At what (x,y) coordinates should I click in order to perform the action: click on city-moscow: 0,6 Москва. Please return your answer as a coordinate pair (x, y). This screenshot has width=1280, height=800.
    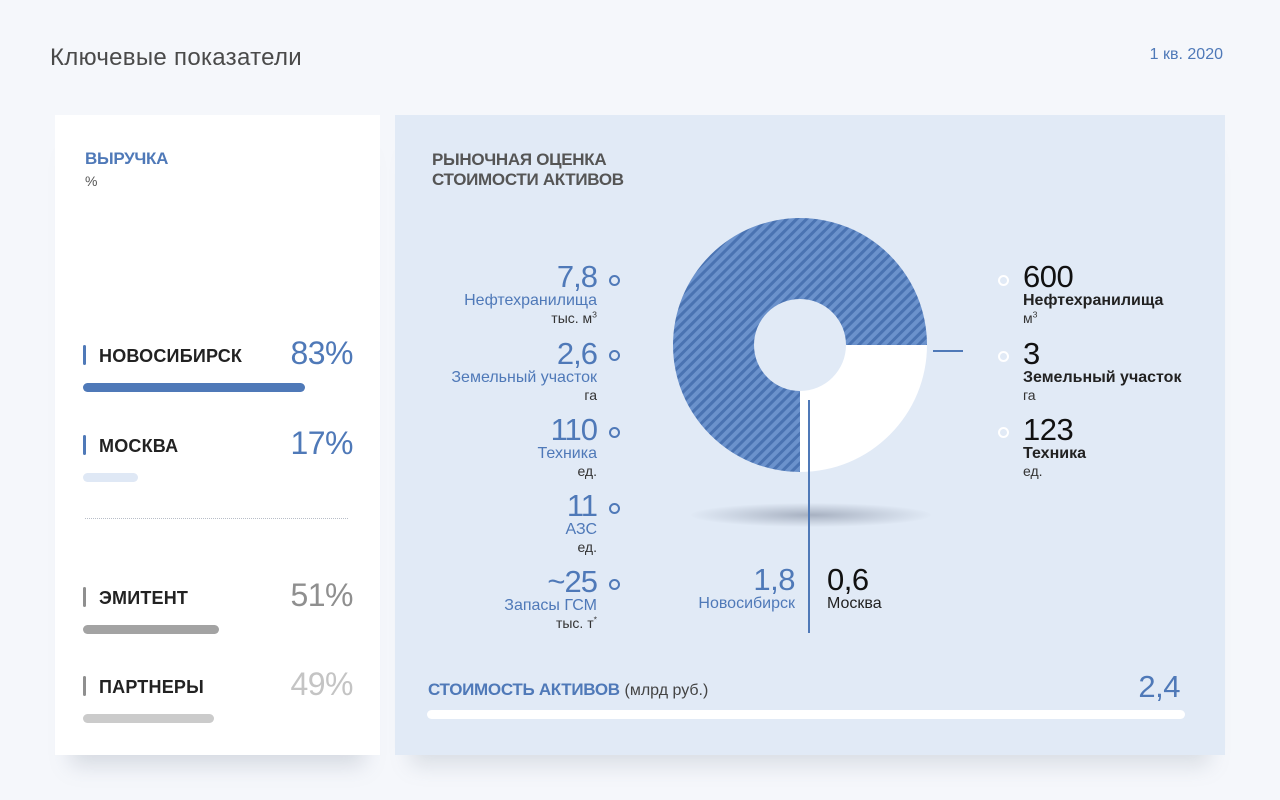
    Looking at the image, I should click on (854, 587).